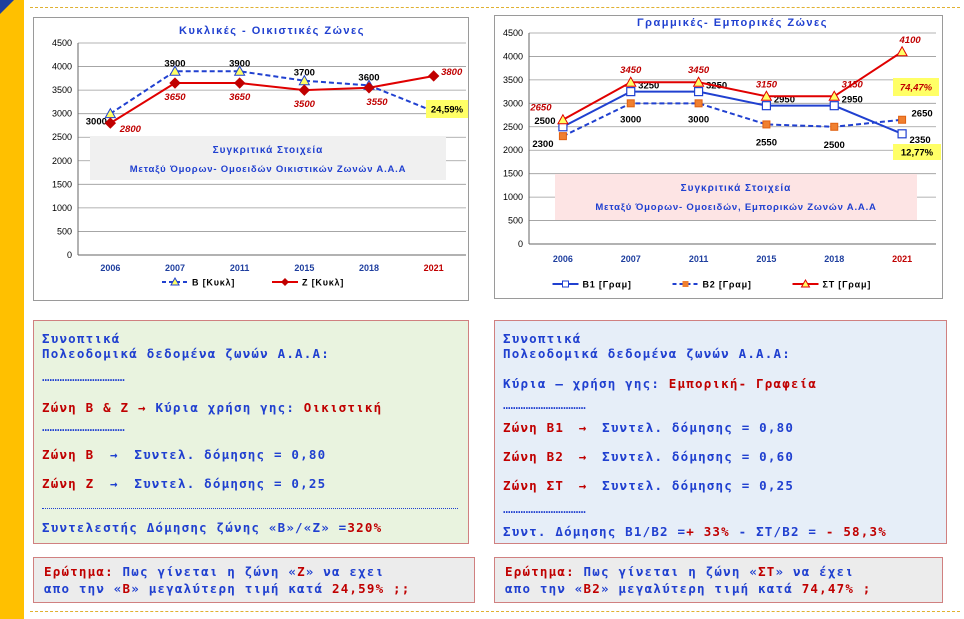 Image resolution: width=964 pixels, height=619 pixels. I want to click on left-summary-line: Συντελεστής Δόμησης ζώνης «Β»/«Ζ» =320%, so click(212, 527).